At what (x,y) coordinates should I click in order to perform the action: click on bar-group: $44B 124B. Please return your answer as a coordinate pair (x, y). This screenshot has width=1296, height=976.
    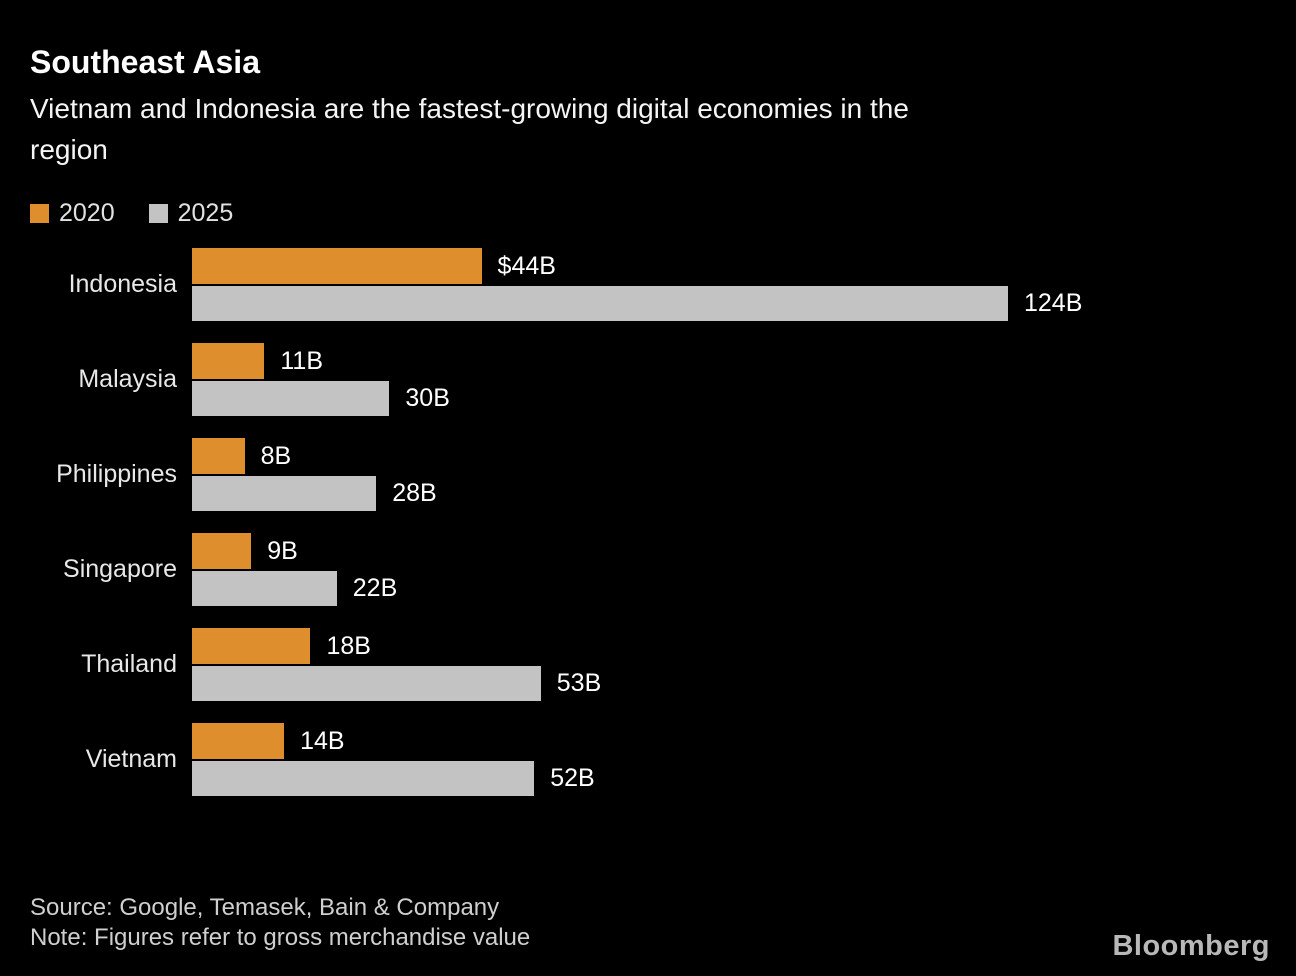
    Looking at the image, I should click on (637, 284).